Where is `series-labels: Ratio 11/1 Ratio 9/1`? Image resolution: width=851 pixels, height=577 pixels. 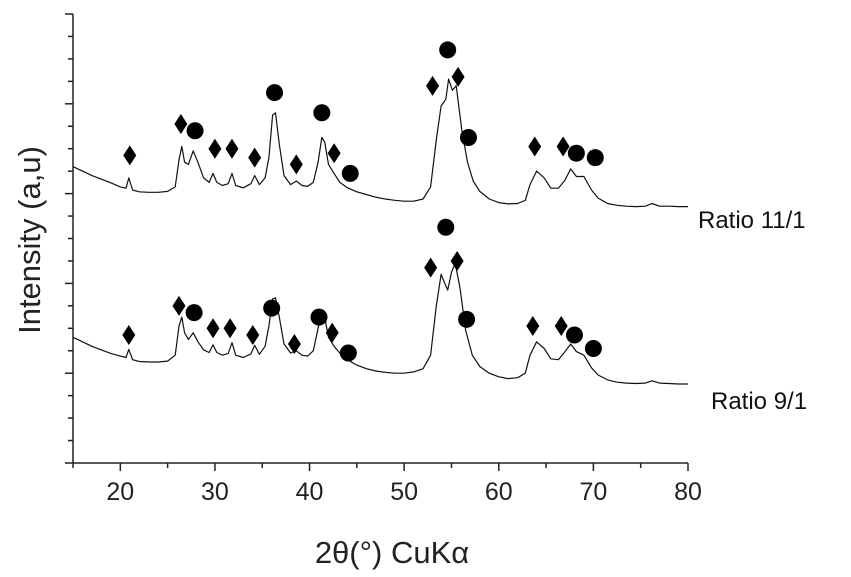
series-labels: Ratio 11/1 Ratio 9/1 is located at coordinates (752, 311).